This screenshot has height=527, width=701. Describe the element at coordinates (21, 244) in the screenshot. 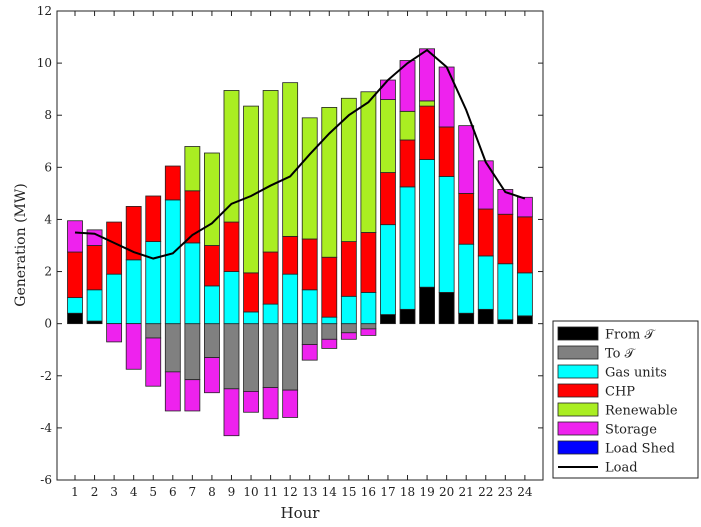

I see `y-axis-label: Generation (MW)` at that location.